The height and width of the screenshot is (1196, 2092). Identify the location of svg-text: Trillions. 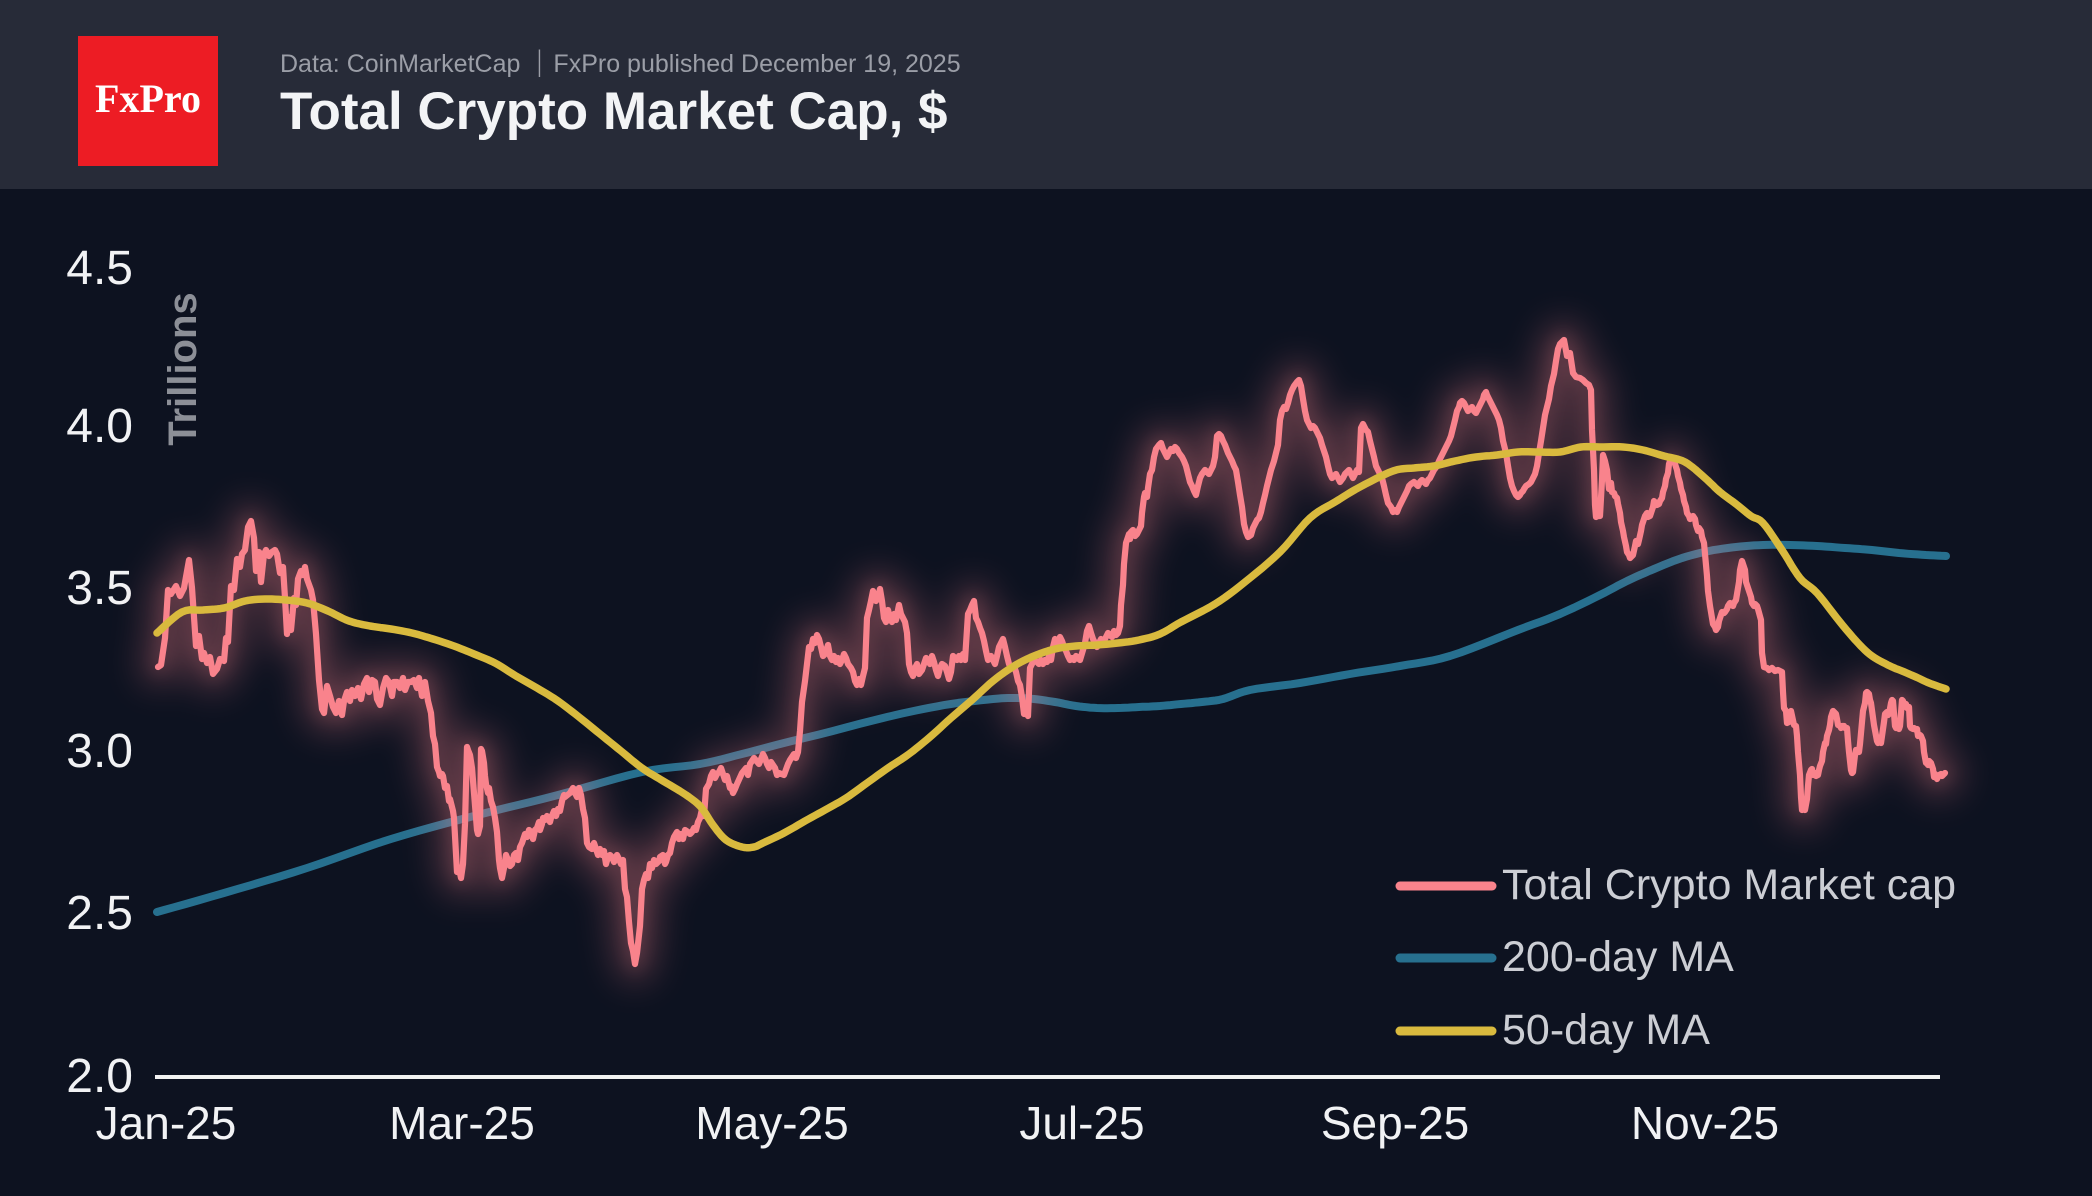
(183, 368).